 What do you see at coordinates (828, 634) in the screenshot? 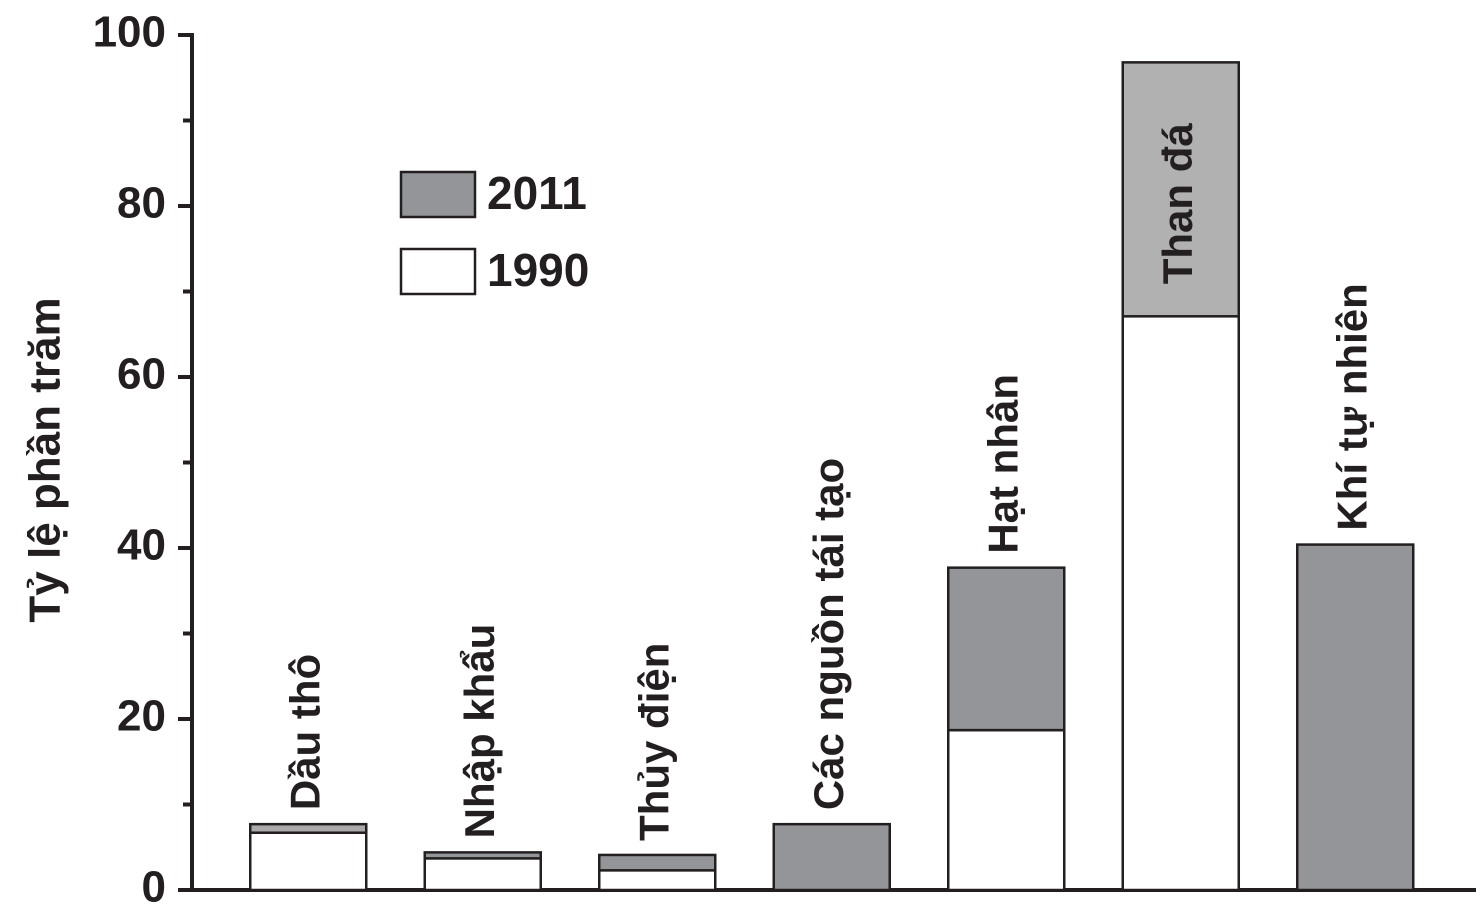
I see `category-label: Các nguồn tái tạo` at bounding box center [828, 634].